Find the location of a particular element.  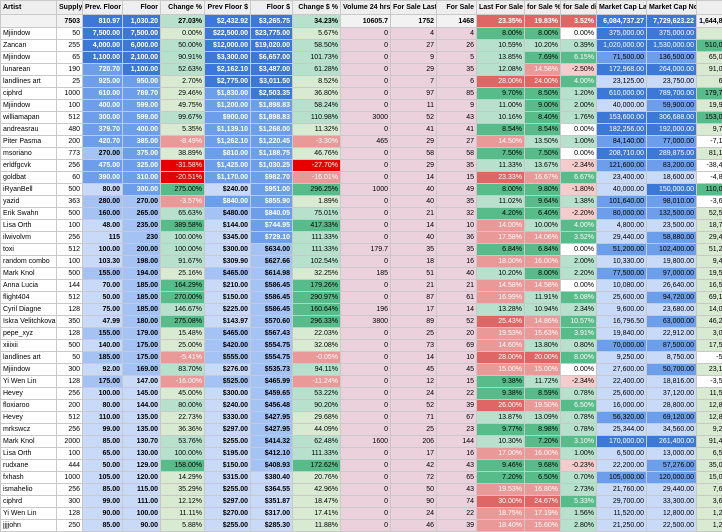

cell-prev-floor-usd: $2,775.00 is located at coordinates (228, 82).